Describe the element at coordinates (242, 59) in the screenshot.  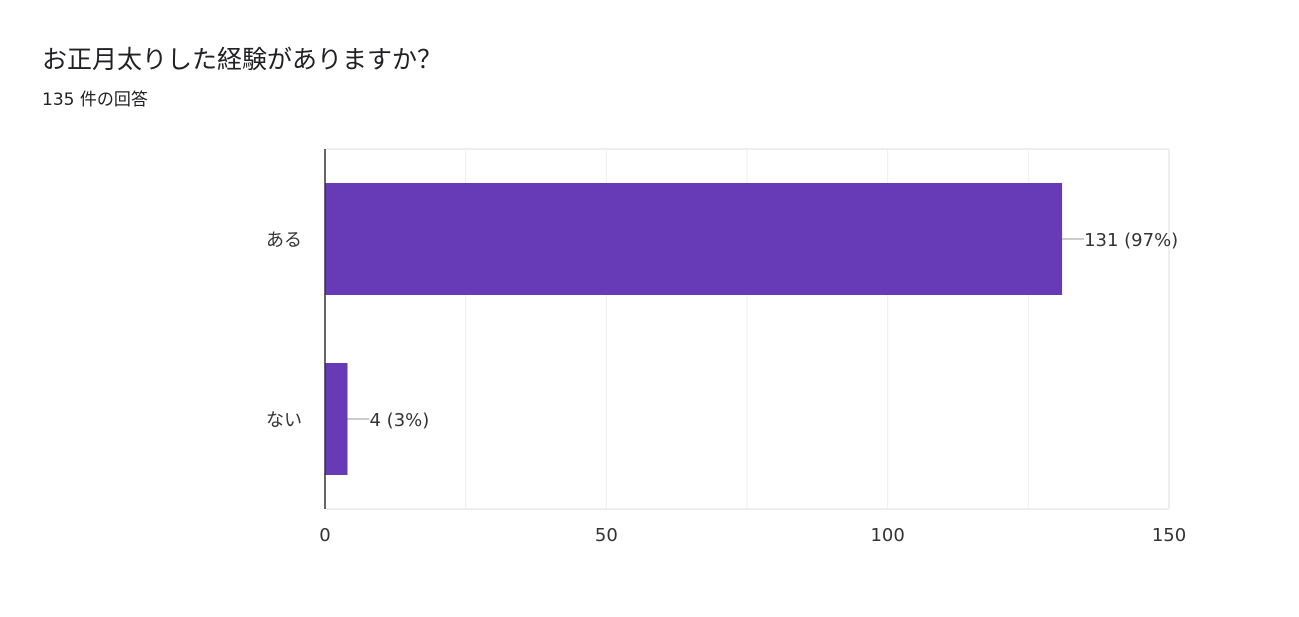
I see `chart-title: お正月太りした経験がありますか？` at that location.